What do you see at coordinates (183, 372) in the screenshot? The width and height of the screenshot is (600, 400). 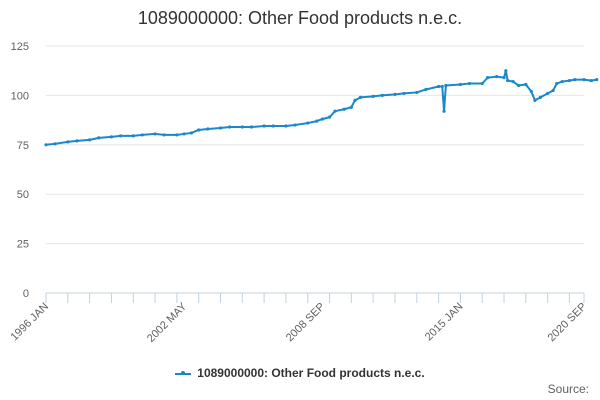 I see `legend-series-marker-icon` at bounding box center [183, 372].